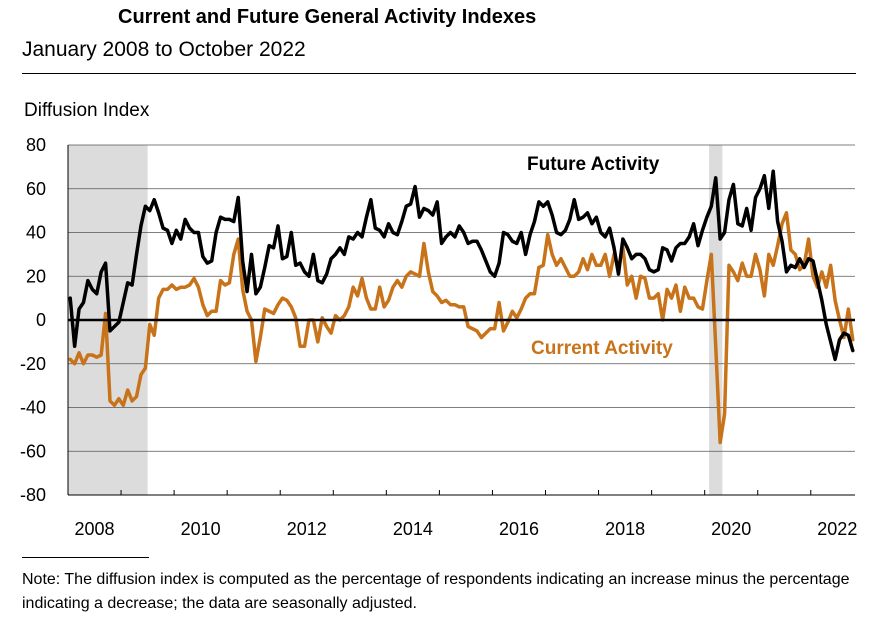 This screenshot has width=875, height=626. What do you see at coordinates (164, 49) in the screenshot?
I see `chart-subtitle: January 2008 to October 2022` at bounding box center [164, 49].